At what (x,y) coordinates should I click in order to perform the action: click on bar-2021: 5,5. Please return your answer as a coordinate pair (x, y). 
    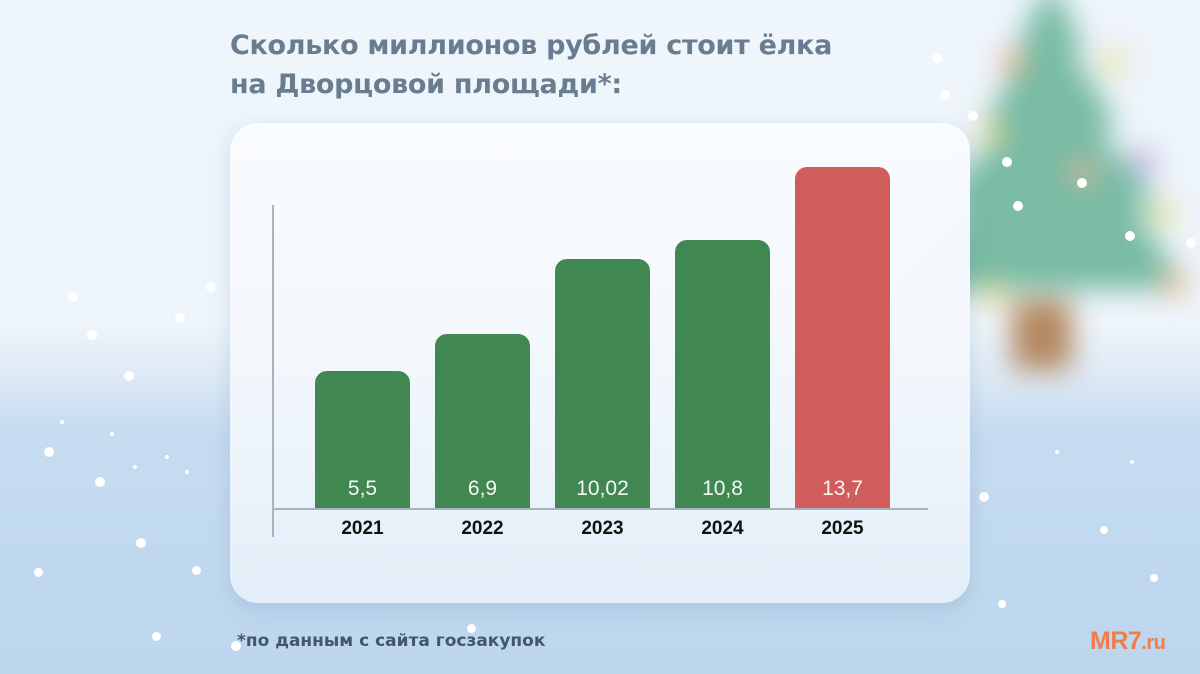
    Looking at the image, I should click on (362, 439).